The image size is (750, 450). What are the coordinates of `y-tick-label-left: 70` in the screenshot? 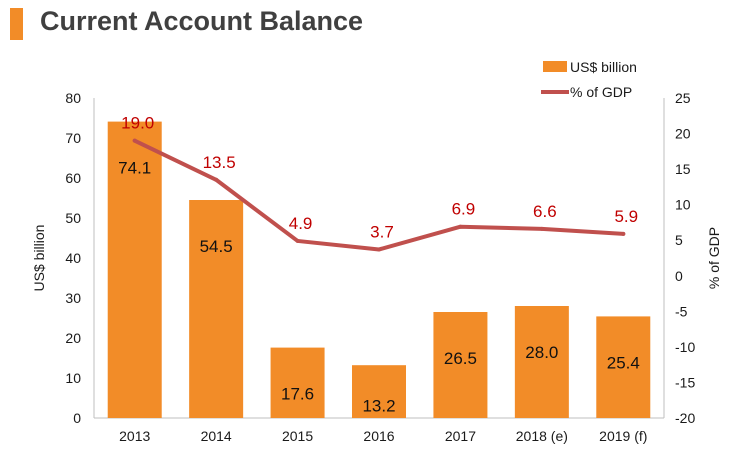 It's located at (73, 138).